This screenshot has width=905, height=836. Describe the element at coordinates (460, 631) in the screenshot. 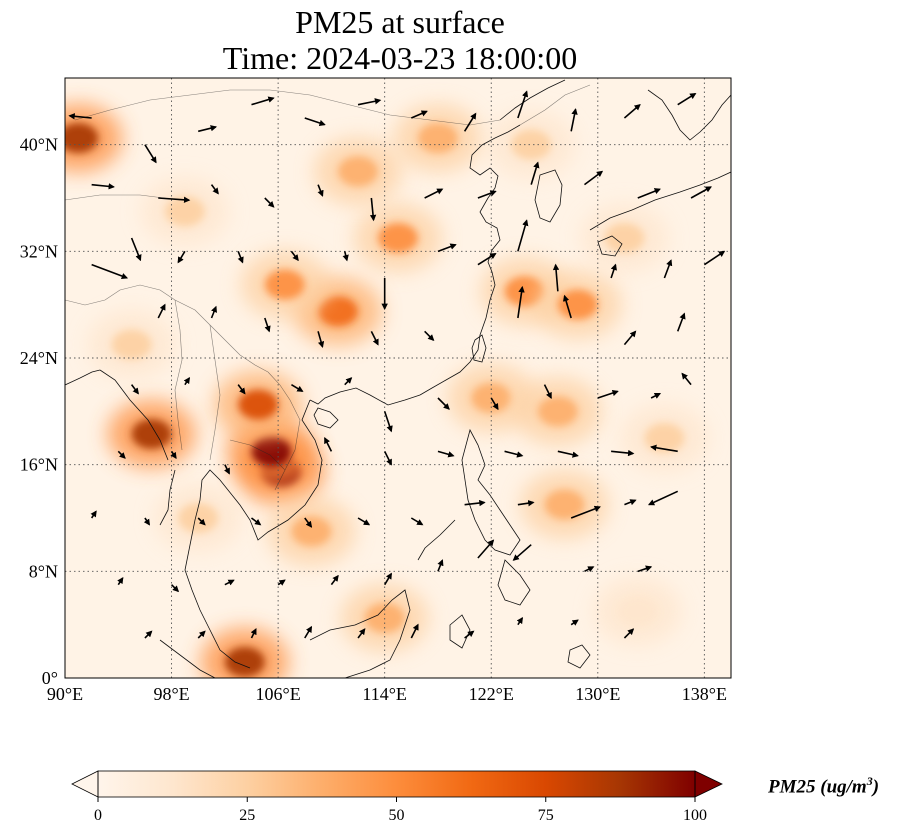

I see `coastline-sulawesi` at that location.